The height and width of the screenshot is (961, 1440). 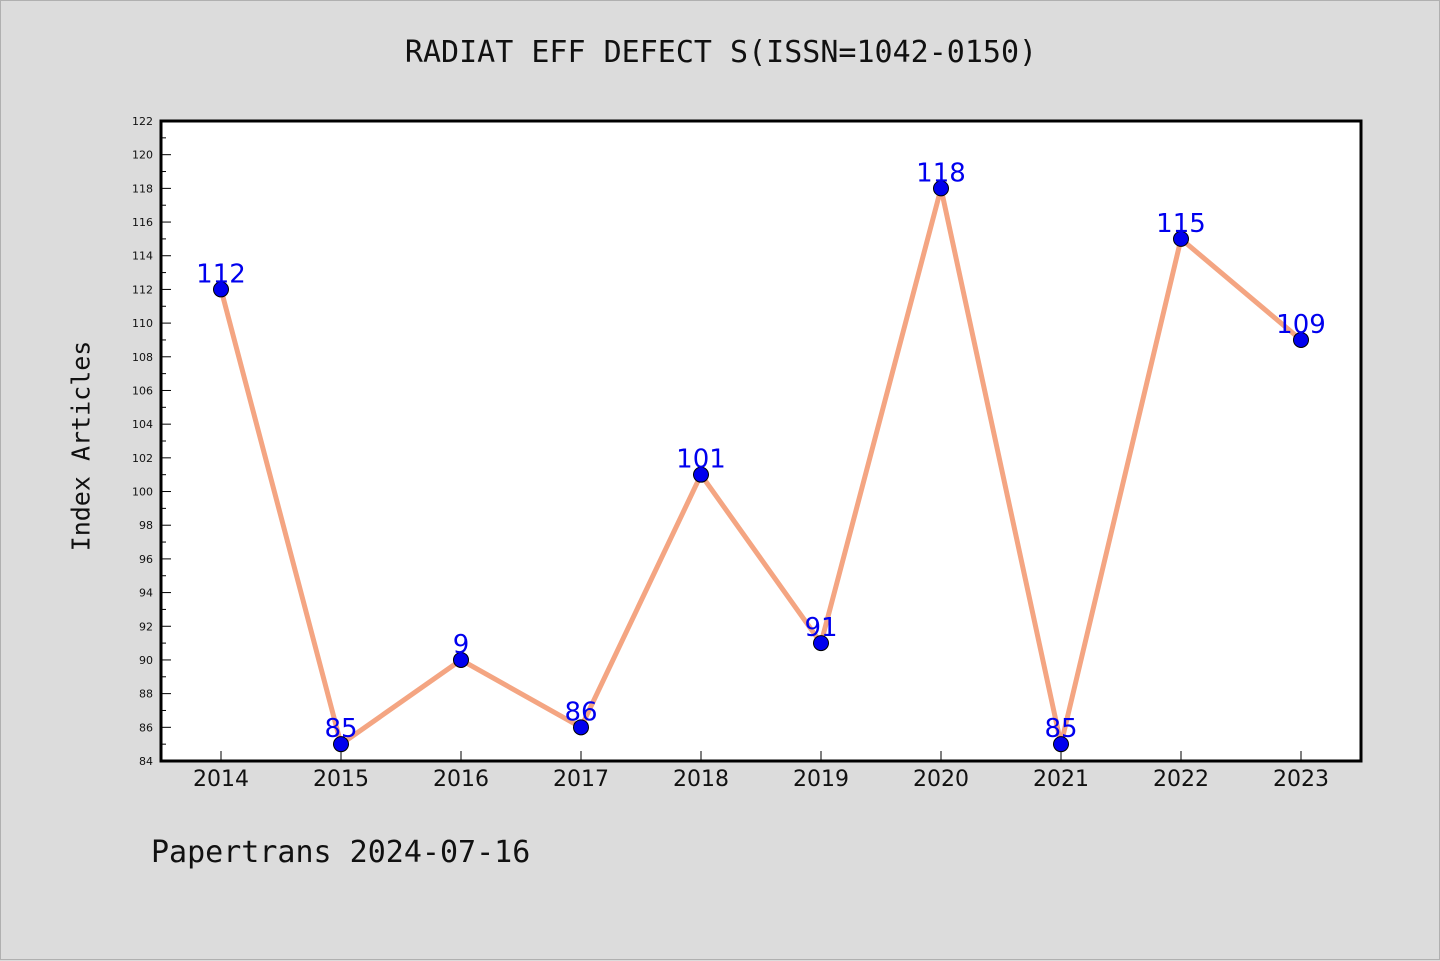 I want to click on y-tick-label: 100, so click(x=142, y=492).